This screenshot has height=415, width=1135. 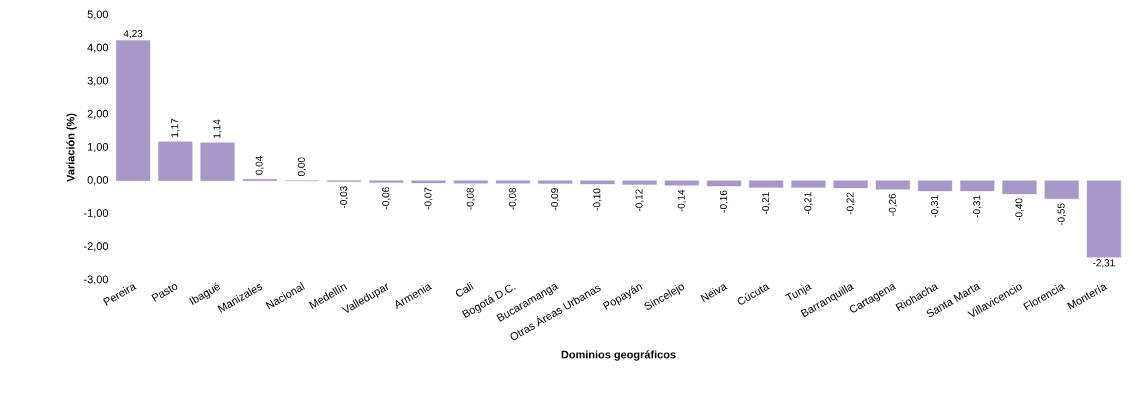 I want to click on y-tick-label: -1,00, so click(x=96, y=214).